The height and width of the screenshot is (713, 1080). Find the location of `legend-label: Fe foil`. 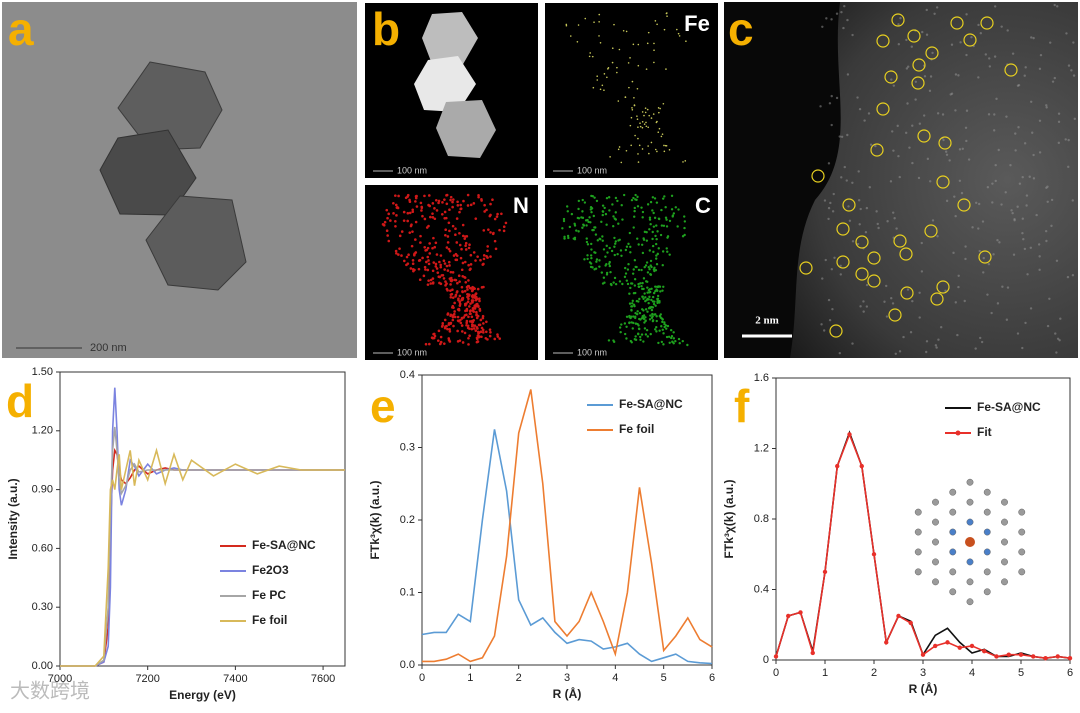

legend-label: Fe foil is located at coordinates (269, 620).